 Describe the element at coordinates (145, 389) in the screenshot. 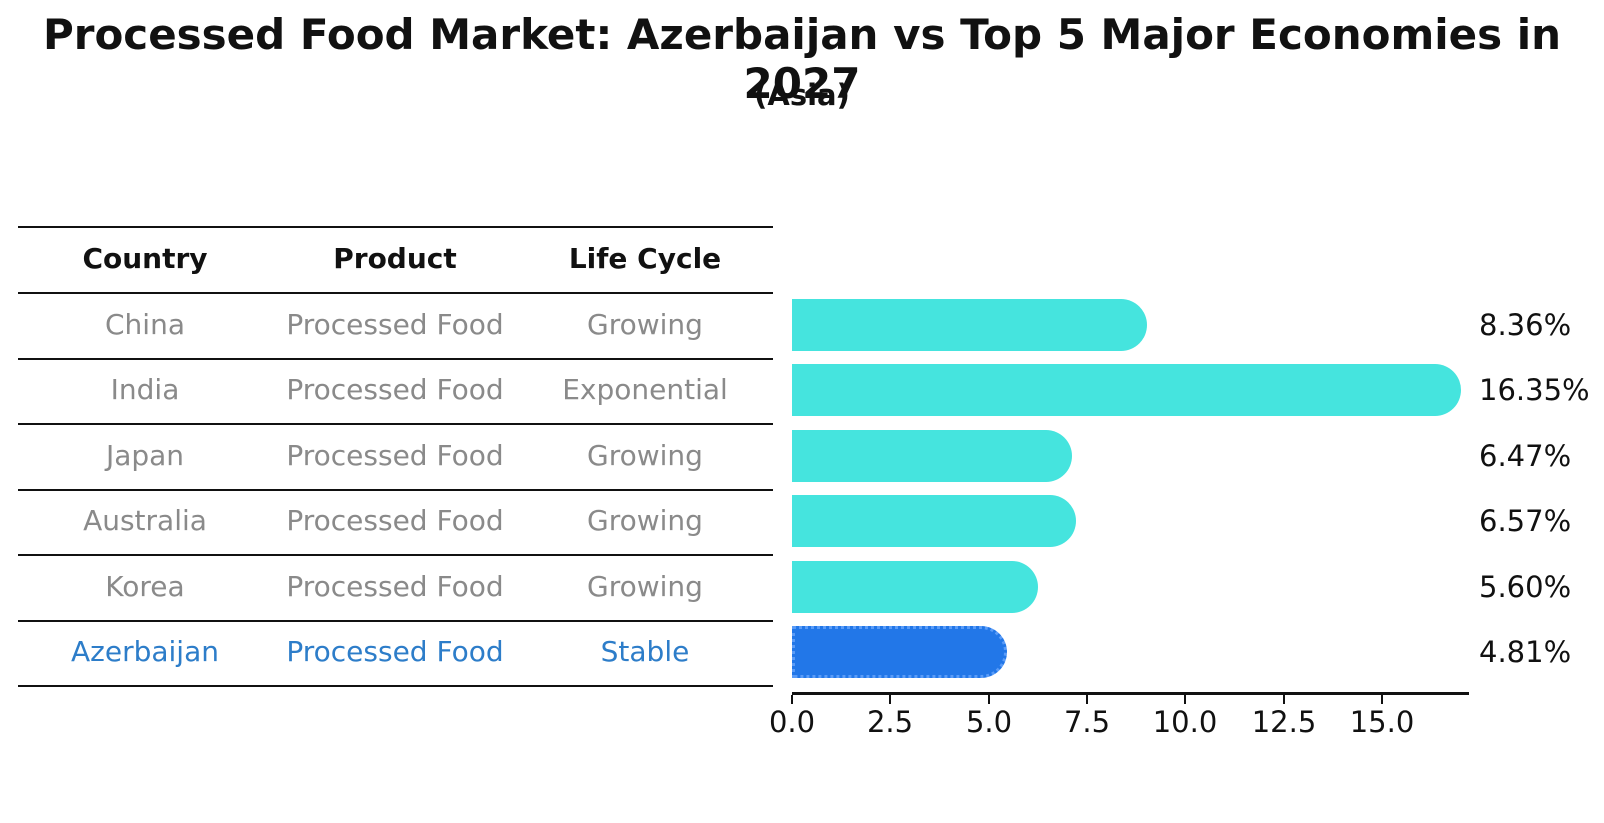

I see `country-cell: India` at that location.